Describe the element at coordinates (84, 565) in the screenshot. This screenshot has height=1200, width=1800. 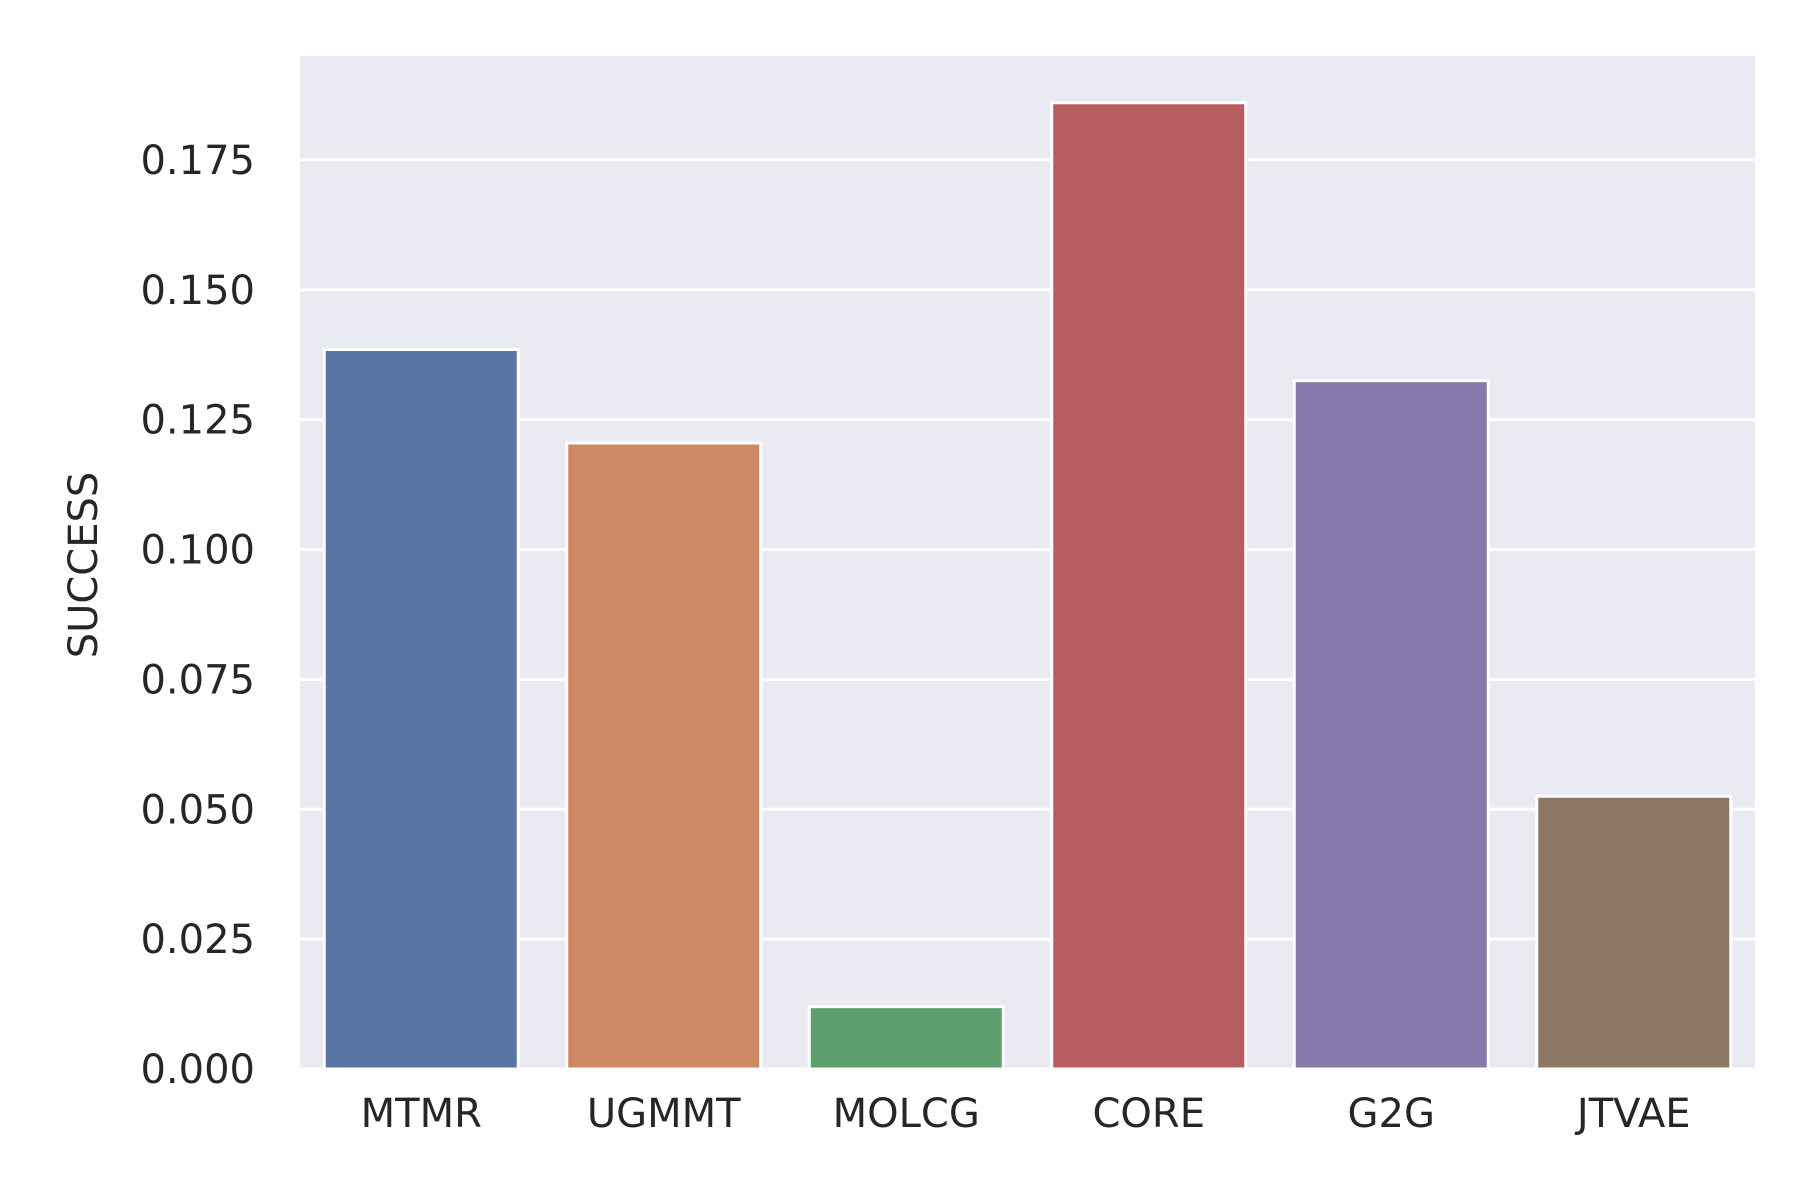
I see `y-axis-label: SUCCESS` at that location.